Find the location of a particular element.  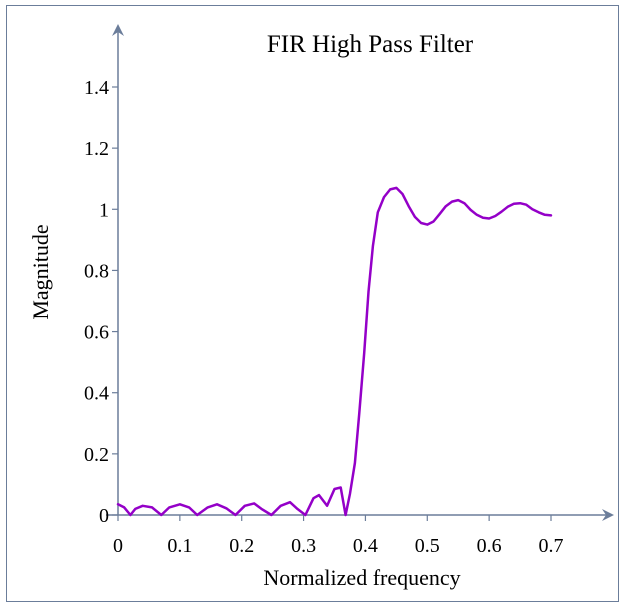

x-tick-label: 0.3 is located at coordinates (303, 546).